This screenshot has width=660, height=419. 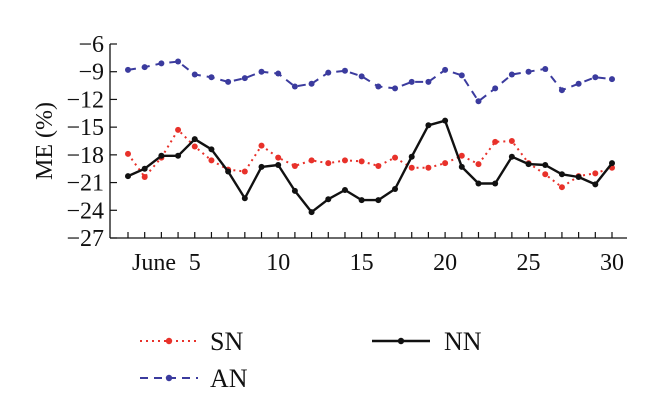 What do you see at coordinates (370, 81) in the screenshot?
I see `series-an` at bounding box center [370, 81].